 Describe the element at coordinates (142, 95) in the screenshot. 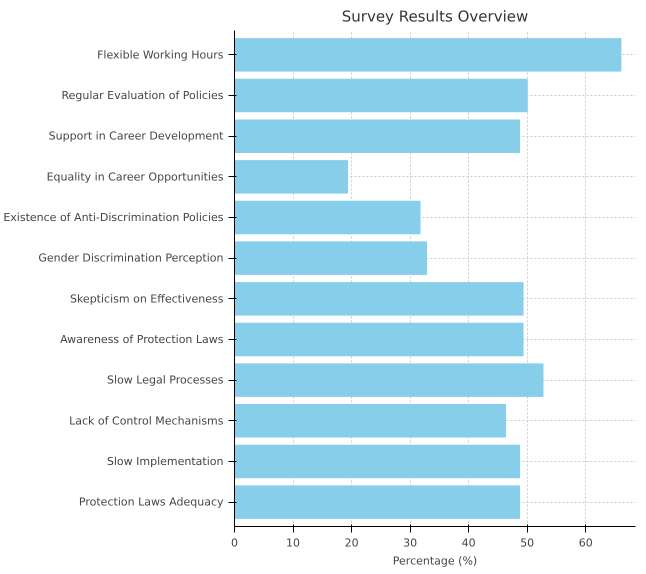

I see `y-tick-label: Regular Evaluation of Policies` at that location.